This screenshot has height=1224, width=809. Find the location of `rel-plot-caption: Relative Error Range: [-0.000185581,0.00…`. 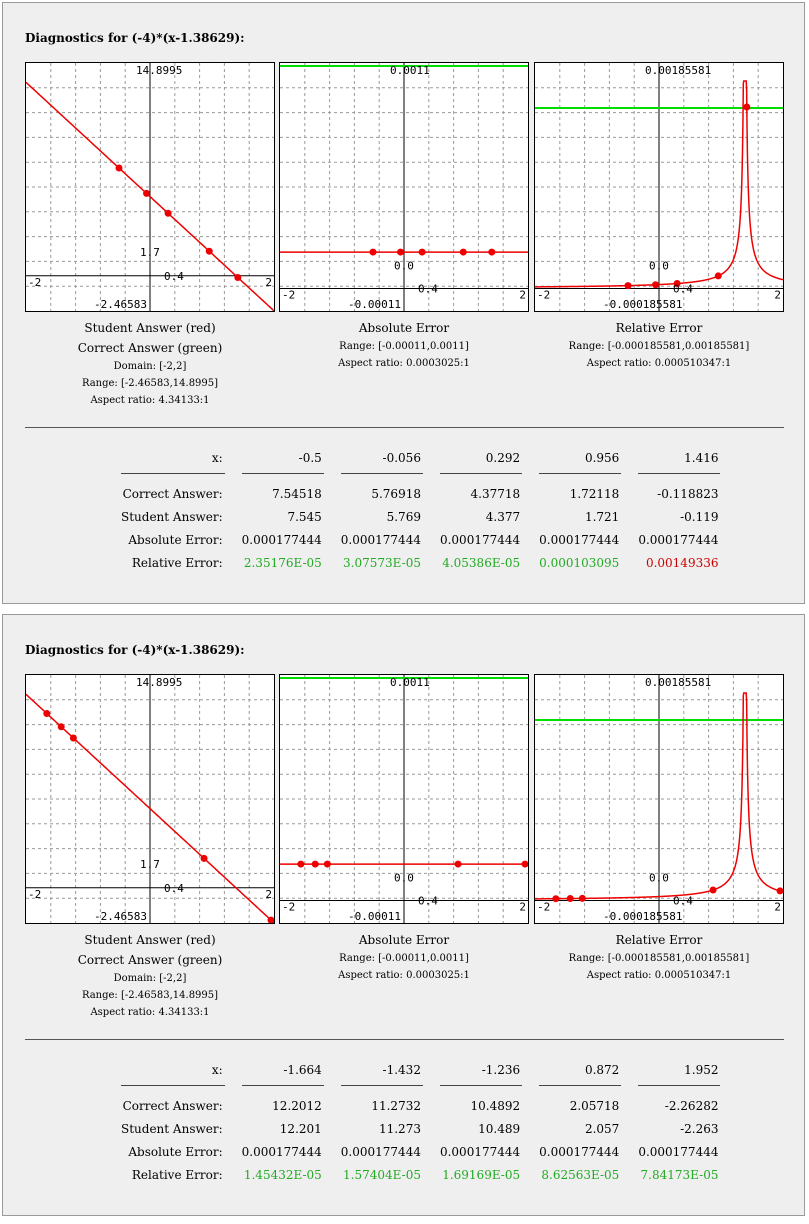

rel-plot-caption: Relative Error Range: [-0.000185581,0.00… is located at coordinates (659, 957).